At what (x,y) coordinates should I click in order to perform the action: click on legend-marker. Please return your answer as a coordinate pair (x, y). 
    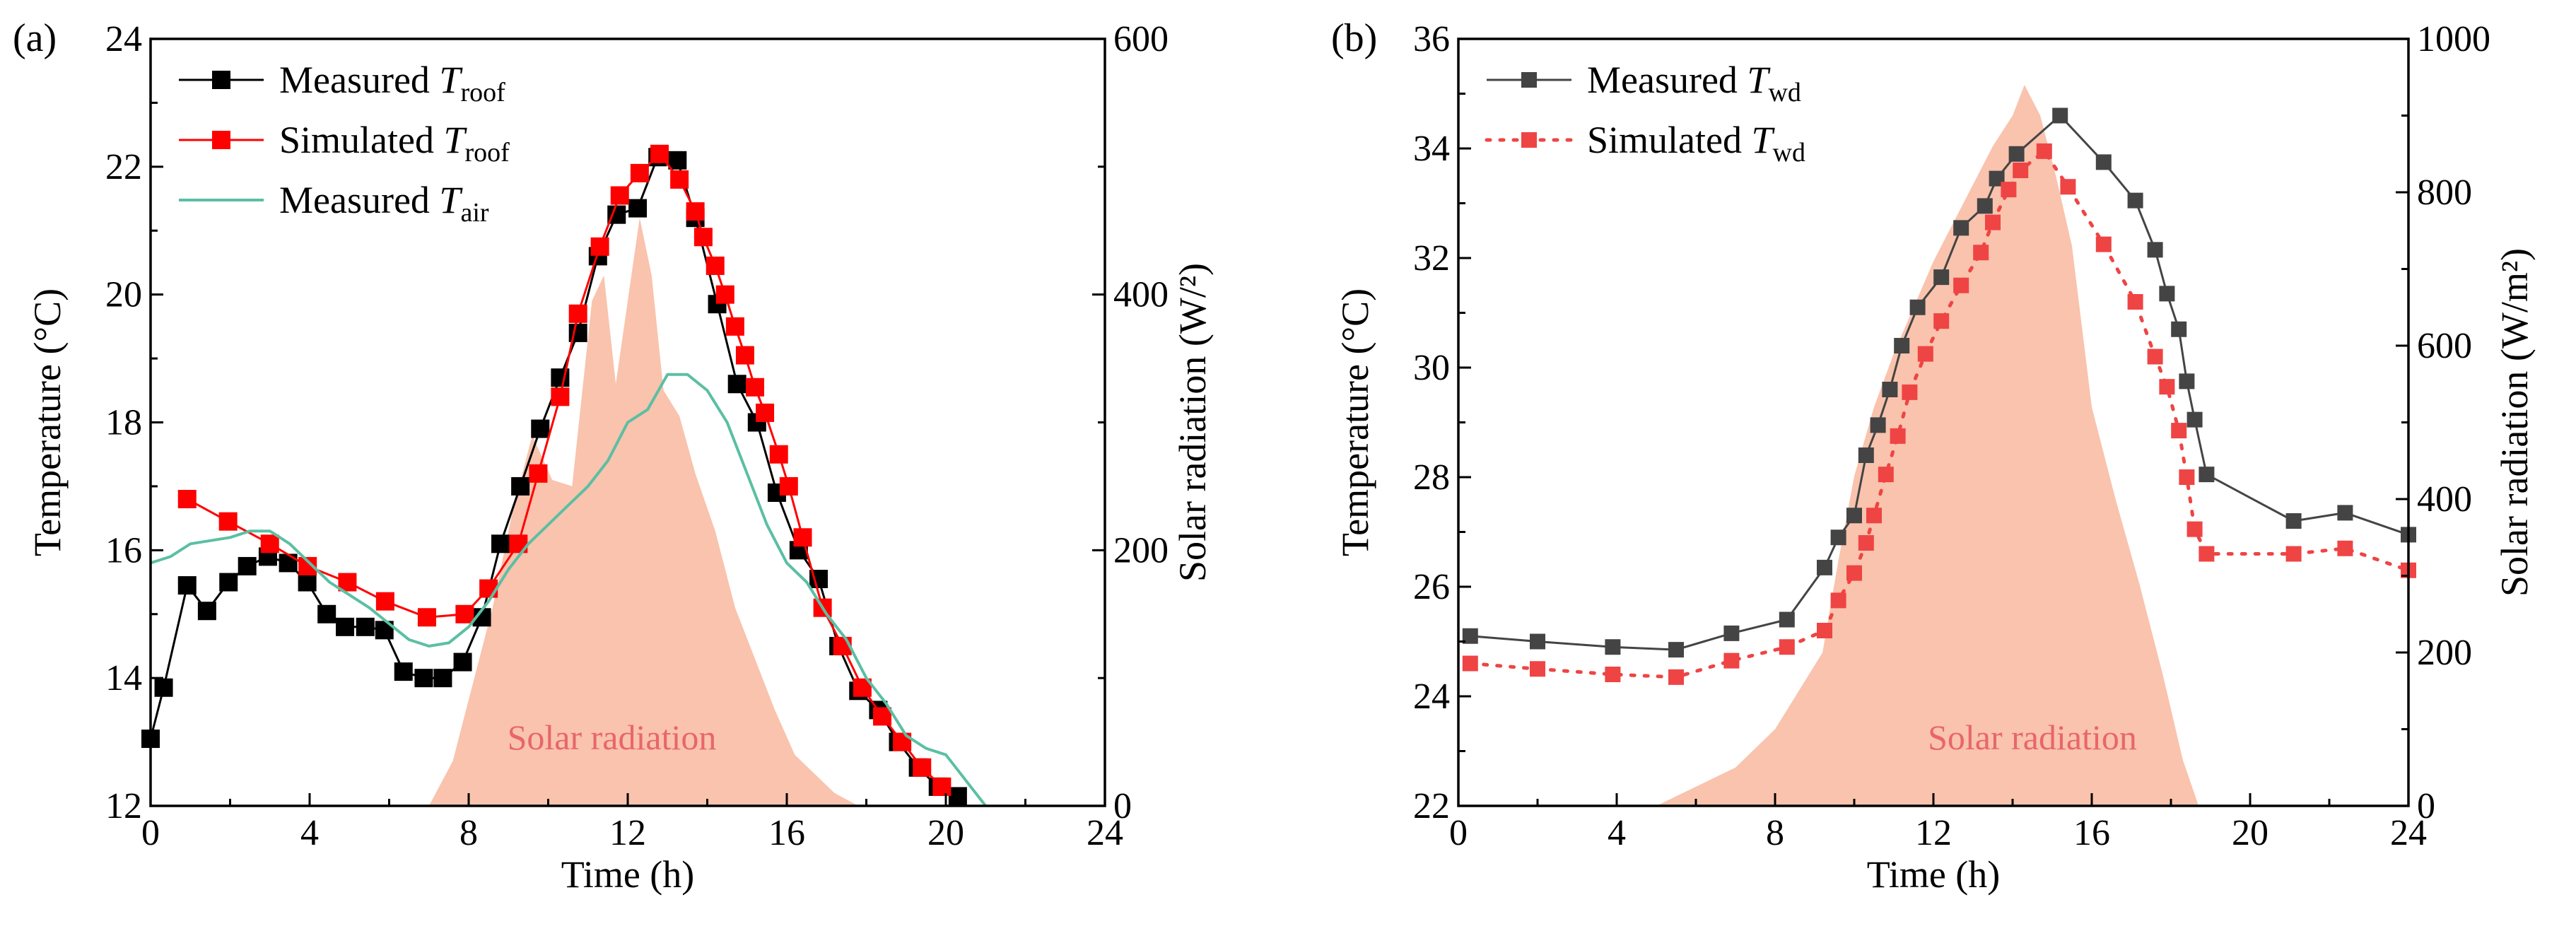
    Looking at the image, I should click on (221, 140).